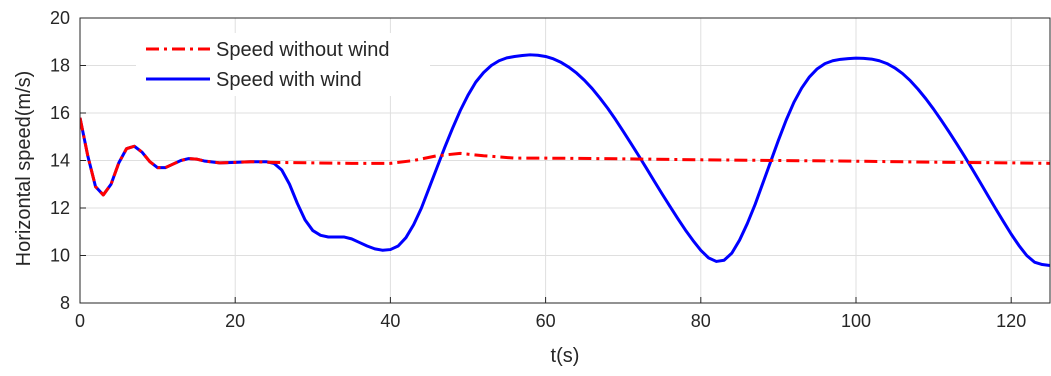 Image resolution: width=1051 pixels, height=376 pixels. Describe the element at coordinates (1011, 321) in the screenshot. I see `x-tick-label: 120` at that location.